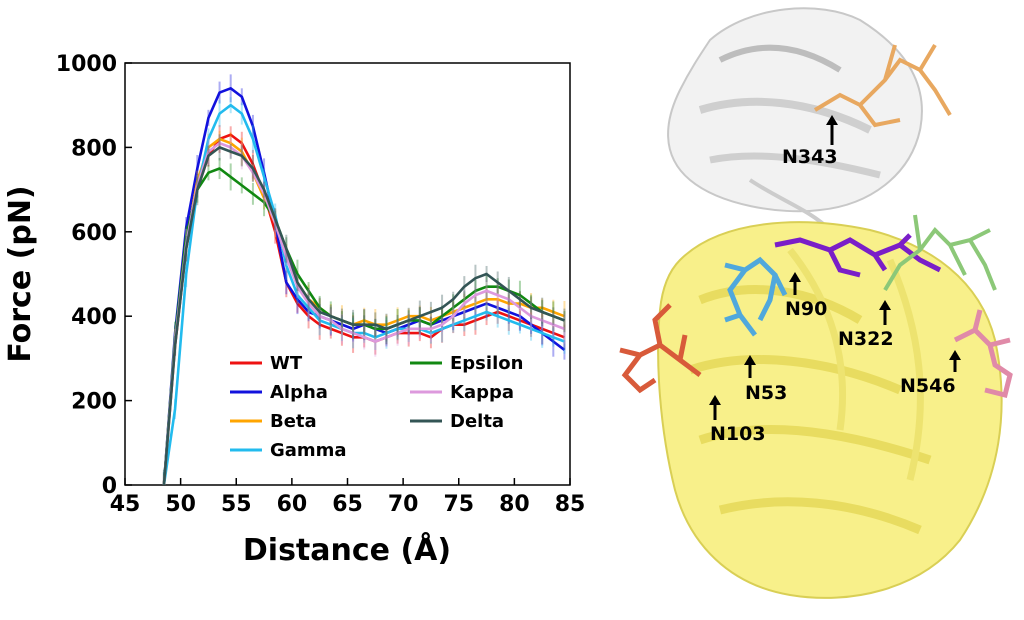  I want to click on site-arrows, so click(835, 267).